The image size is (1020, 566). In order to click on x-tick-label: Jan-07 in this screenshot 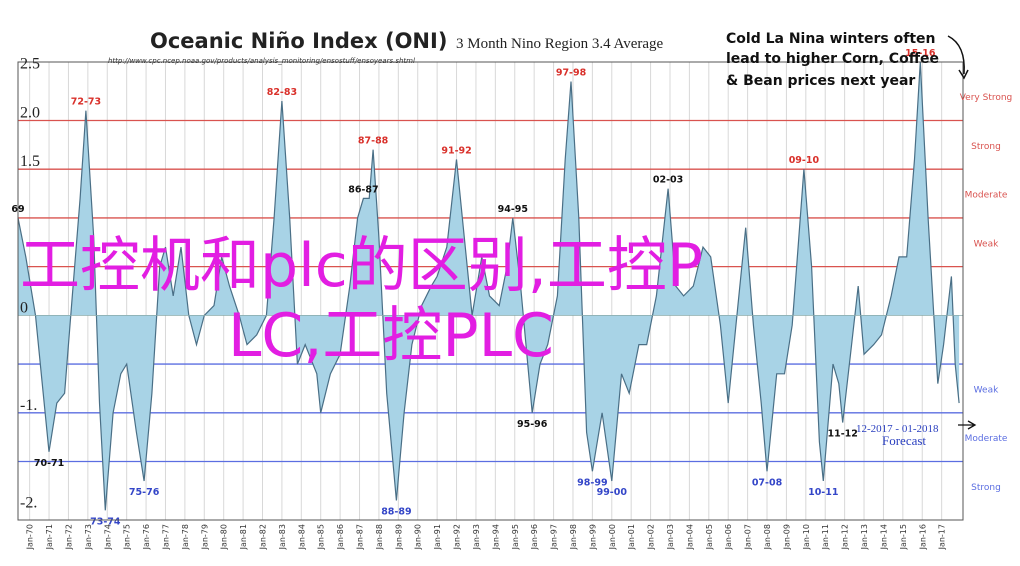, I will do `click(748, 537)`.